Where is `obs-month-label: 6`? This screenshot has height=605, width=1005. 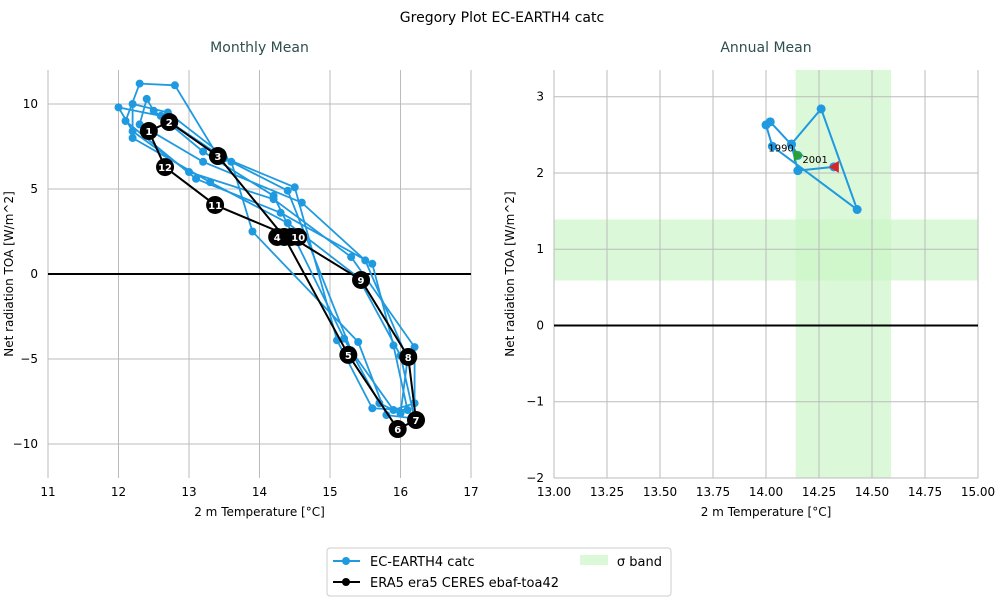
obs-month-label: 6 is located at coordinates (397, 430).